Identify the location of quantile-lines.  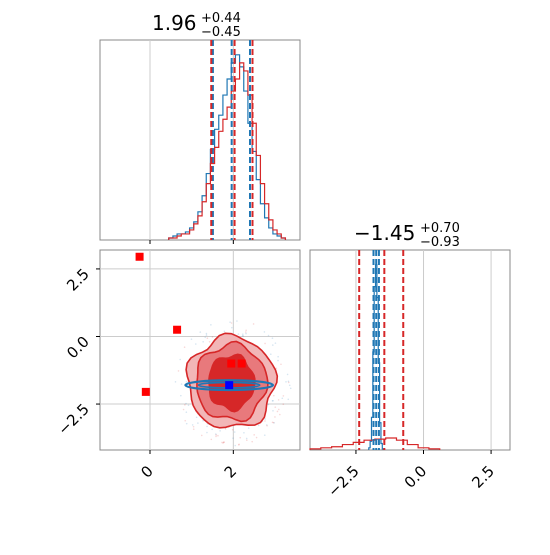
(232, 140).